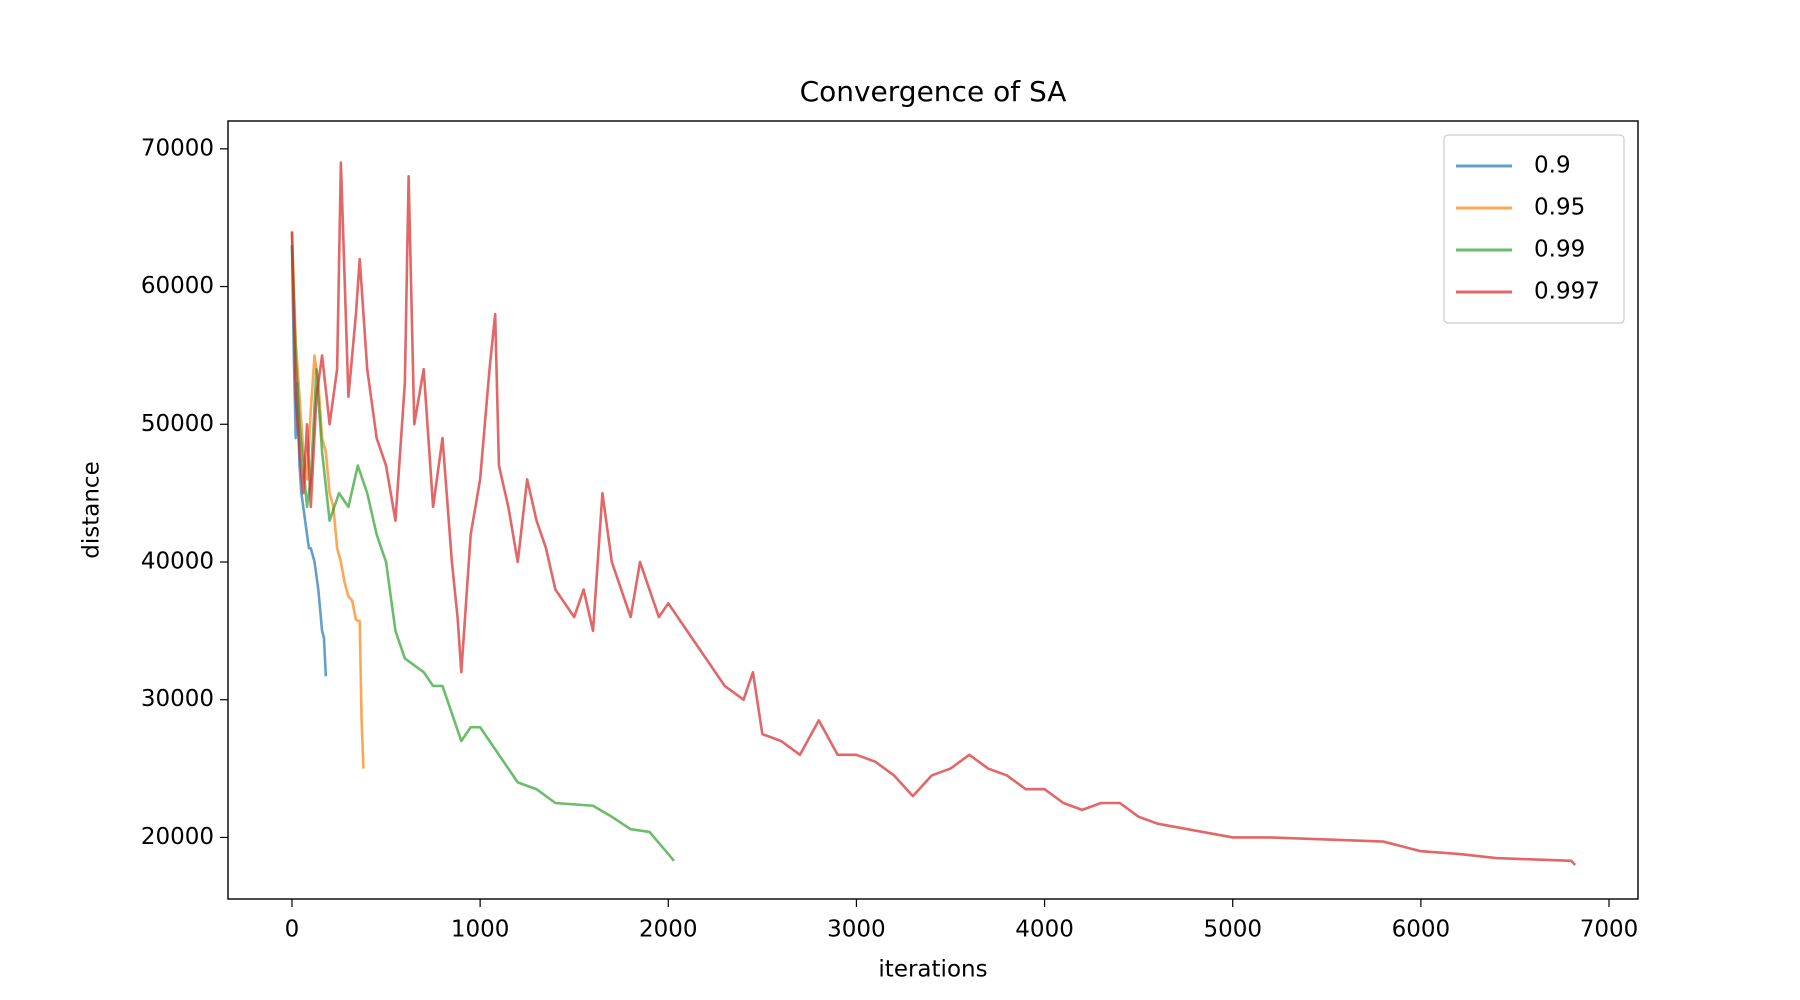 The height and width of the screenshot is (1000, 1800). What do you see at coordinates (177, 561) in the screenshot?
I see `y-tick-label: 40000` at bounding box center [177, 561].